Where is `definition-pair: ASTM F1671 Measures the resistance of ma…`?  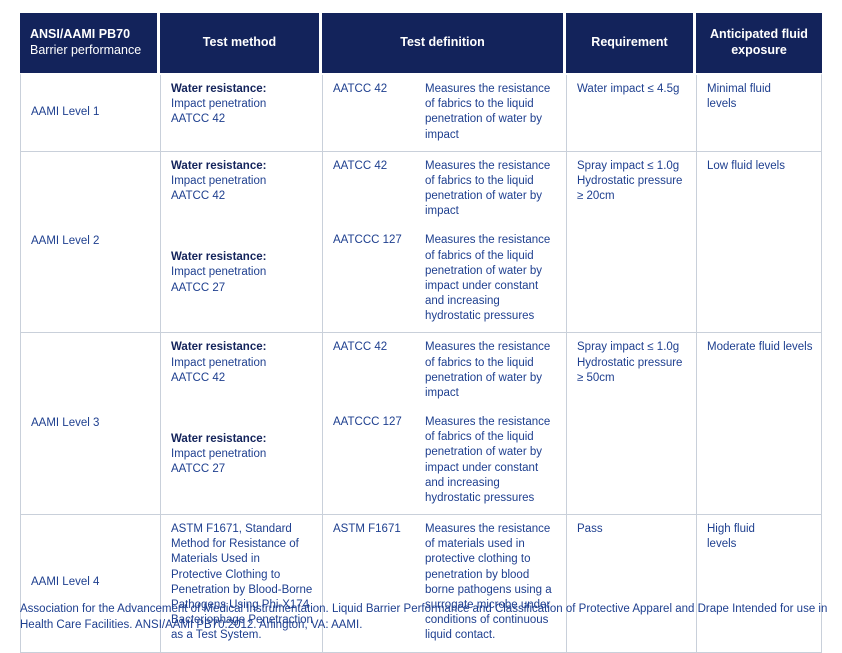 definition-pair: ASTM F1671 Measures the resistance of ma… is located at coordinates (445, 582).